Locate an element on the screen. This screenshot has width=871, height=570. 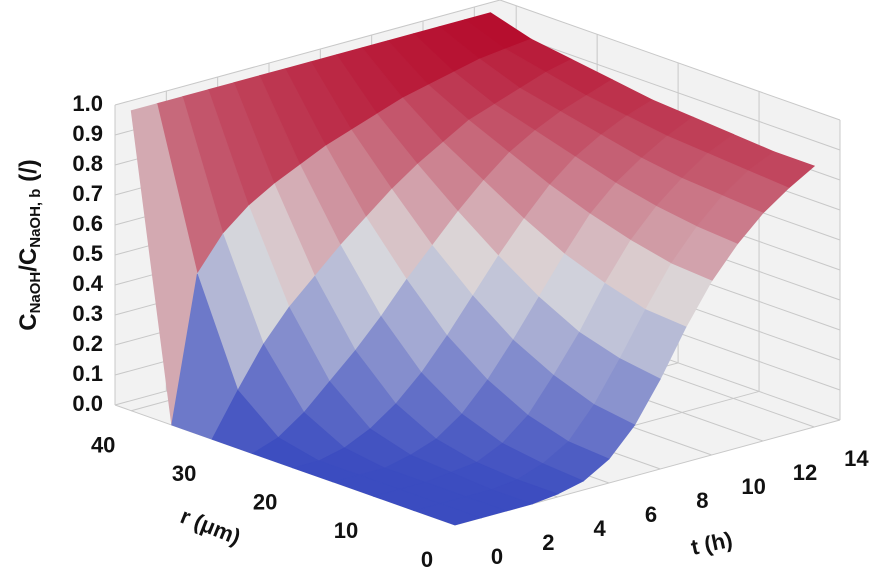
t-axis-label: t (h) is located at coordinates (712, 543).